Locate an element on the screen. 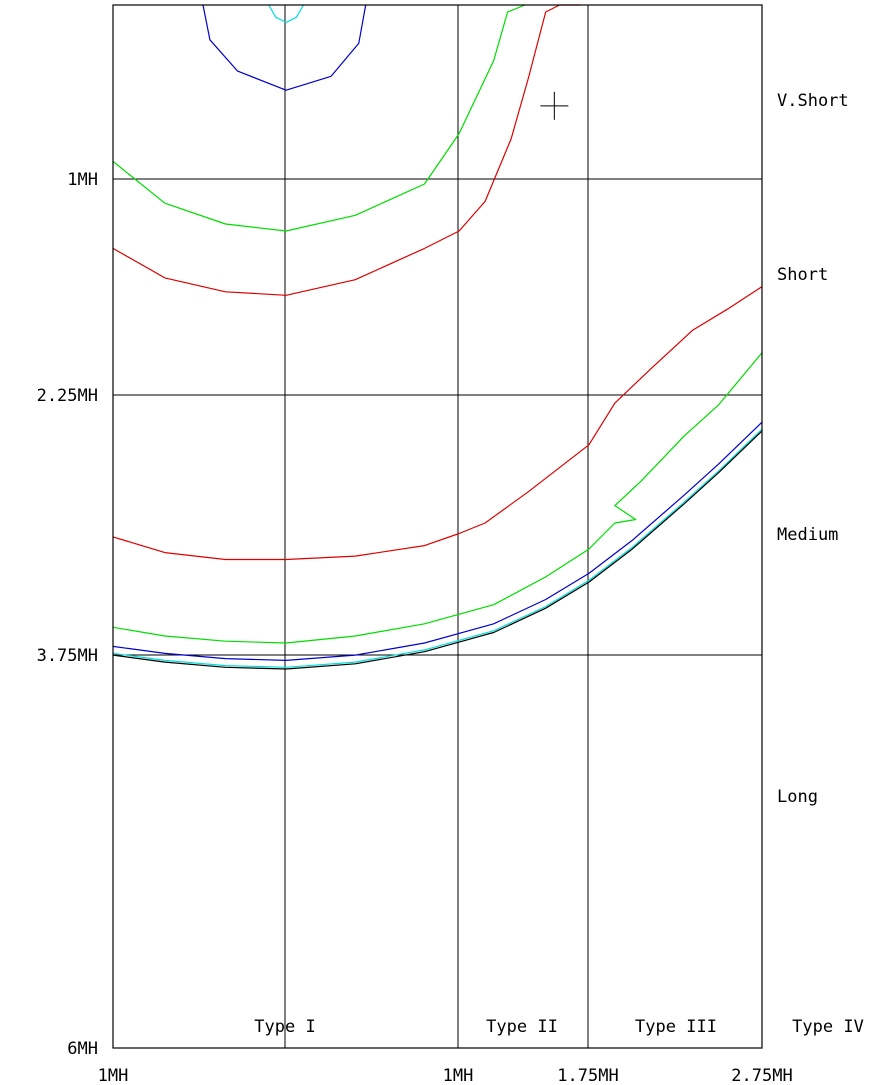 This screenshot has width=883, height=1085. x-zone-label: Type III is located at coordinates (676, 1027).